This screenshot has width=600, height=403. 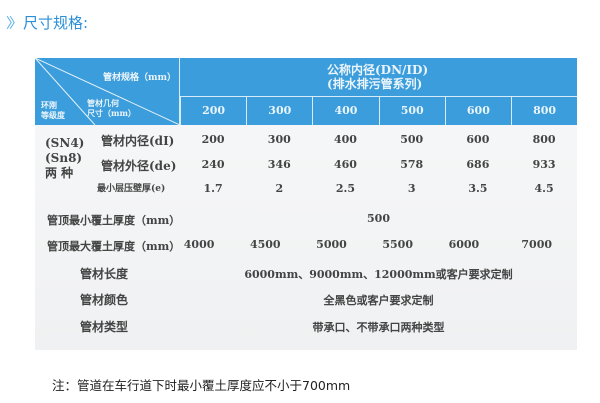 I want to click on table-cell: 800, so click(x=544, y=139).